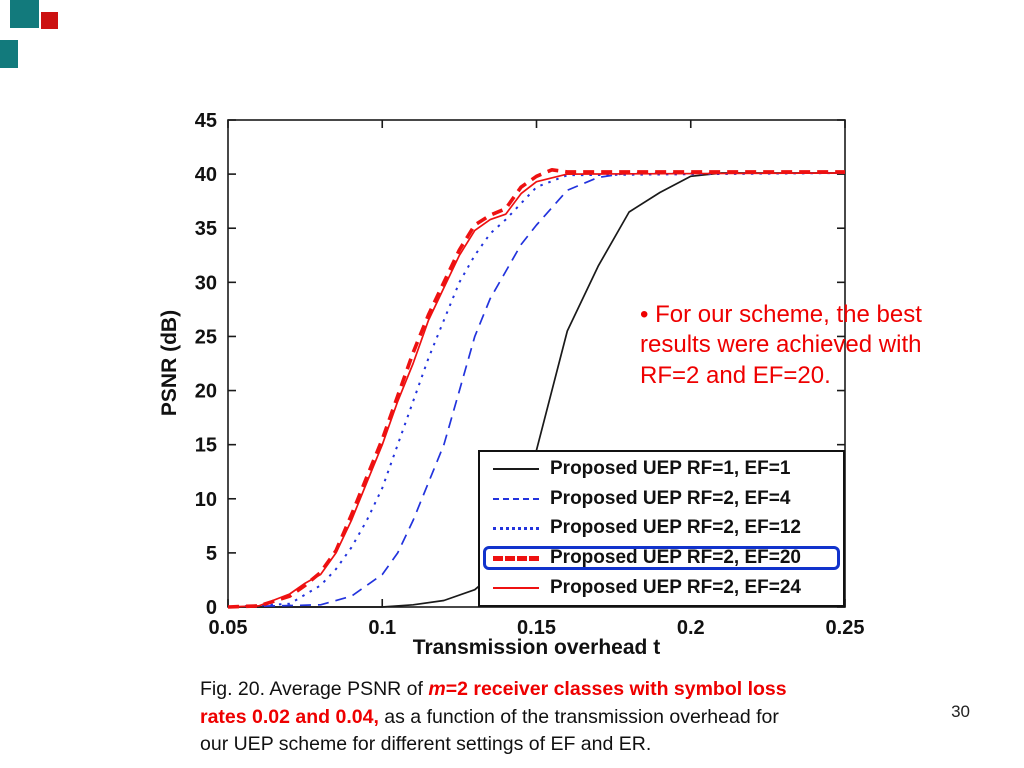 Image resolution: width=1024 pixels, height=768 pixels. I want to click on legend-item-rf2-ef24: Proposed UEP RF=2, EF=24, so click(661, 588).